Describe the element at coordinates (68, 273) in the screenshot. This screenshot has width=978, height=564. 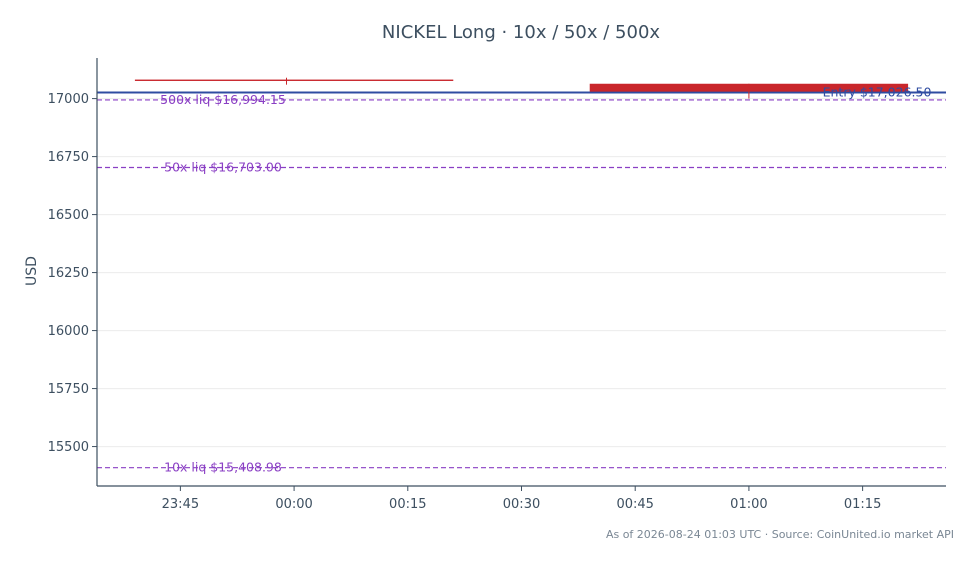
I see `y-tick-label: 16250` at that location.